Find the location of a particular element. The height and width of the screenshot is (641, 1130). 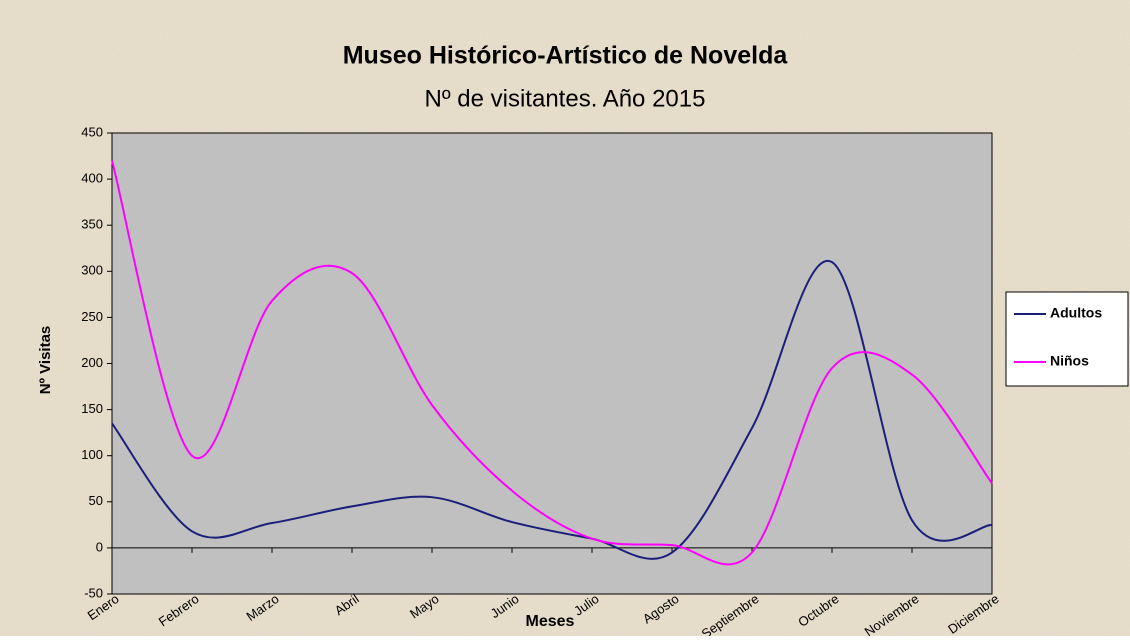

y-tick-label: 150 is located at coordinates (92, 408).